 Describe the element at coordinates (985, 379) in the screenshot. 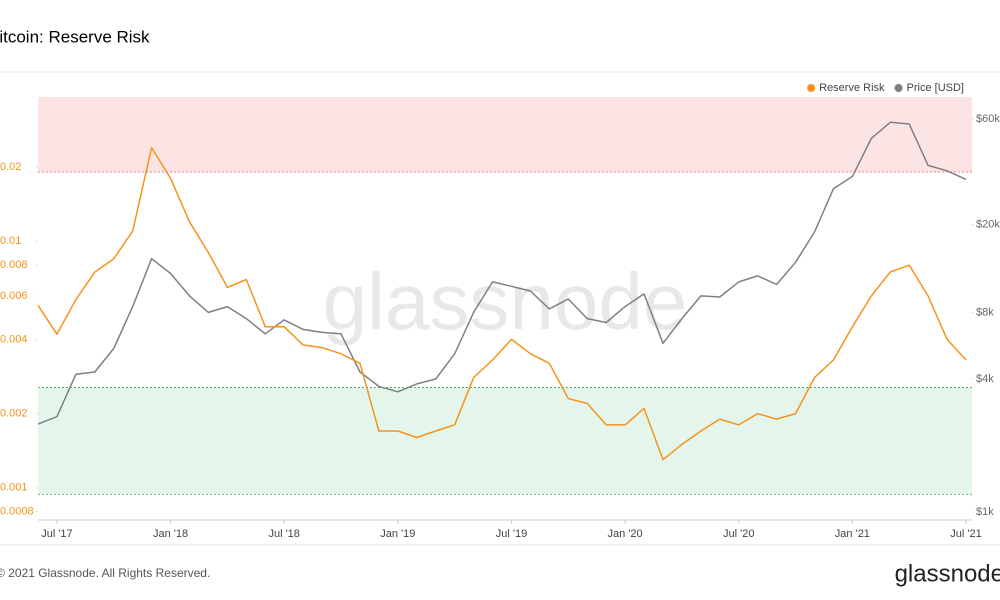

I see `y2-tick-label: $4k` at that location.